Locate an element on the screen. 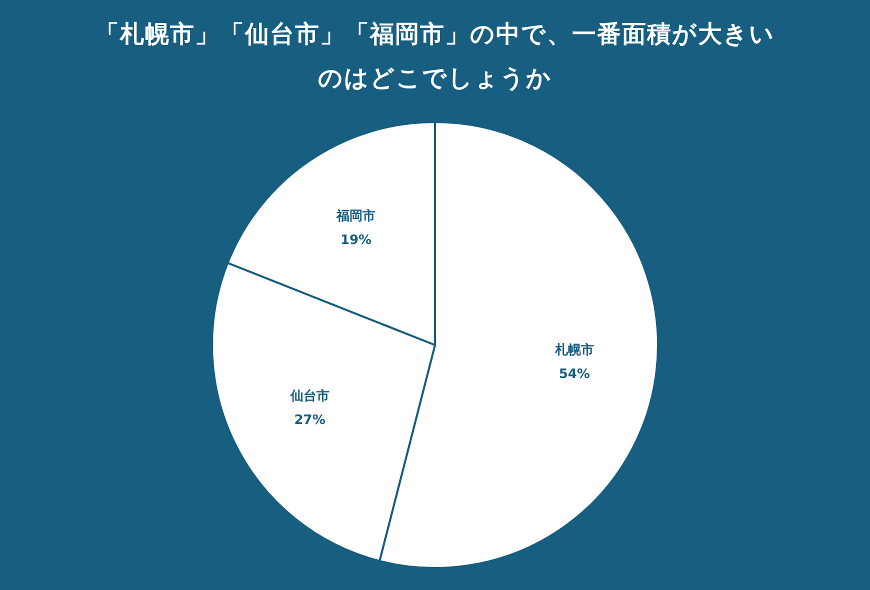  slice-label: 福岡市 is located at coordinates (356, 216).